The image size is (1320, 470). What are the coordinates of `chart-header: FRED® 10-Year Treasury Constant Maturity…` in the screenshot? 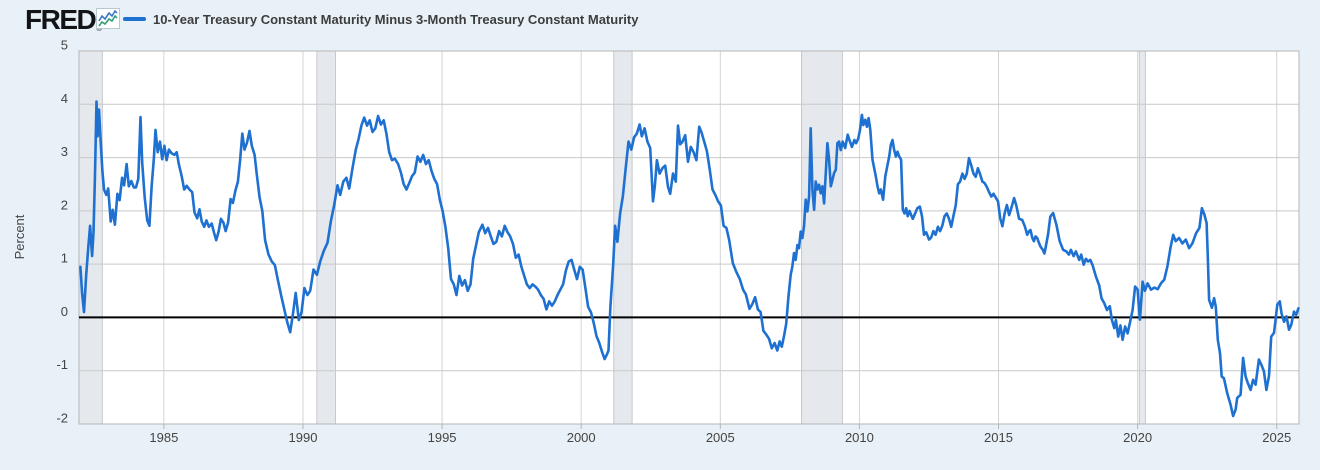 It's located at (660, 20).